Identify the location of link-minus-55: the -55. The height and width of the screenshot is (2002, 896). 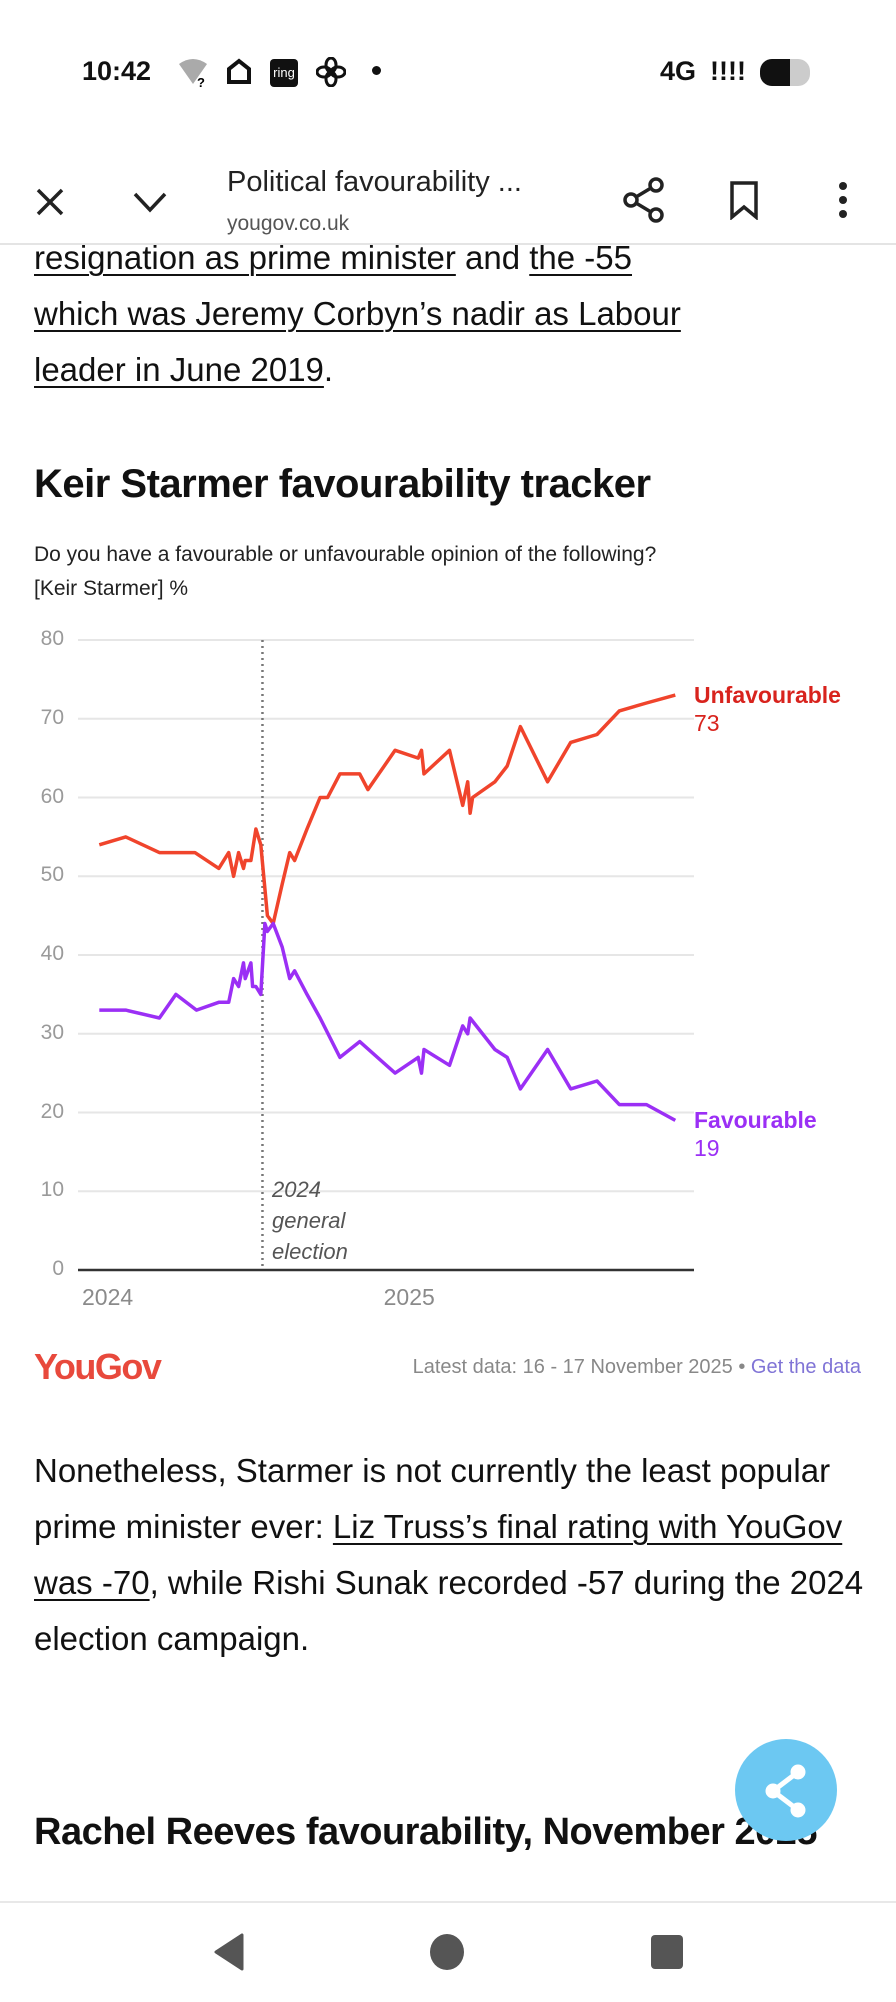
(580, 257).